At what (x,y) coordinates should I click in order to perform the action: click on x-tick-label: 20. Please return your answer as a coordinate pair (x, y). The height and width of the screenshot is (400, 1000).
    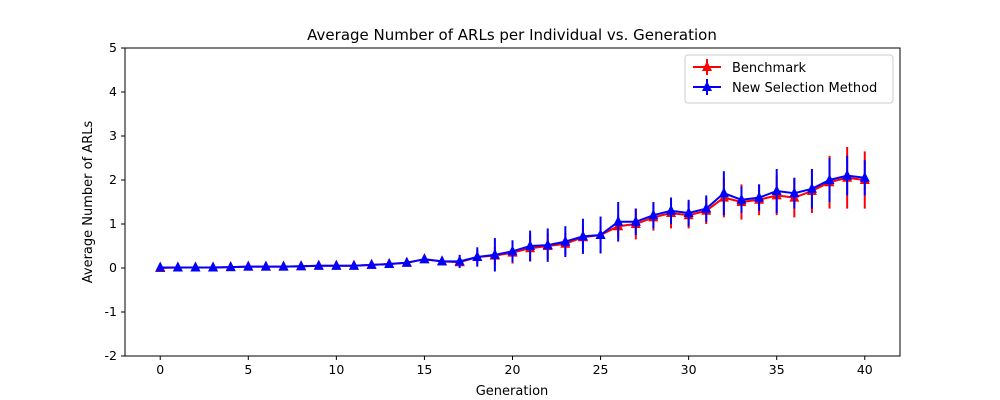
    Looking at the image, I should click on (513, 369).